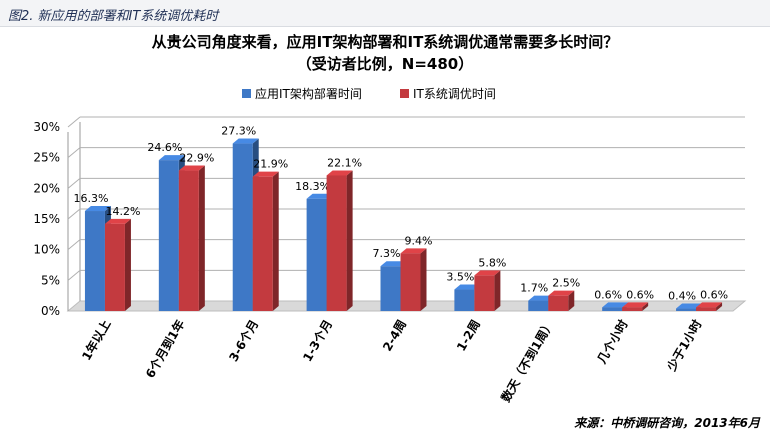  I want to click on data-label: 14.2%, so click(122, 211).